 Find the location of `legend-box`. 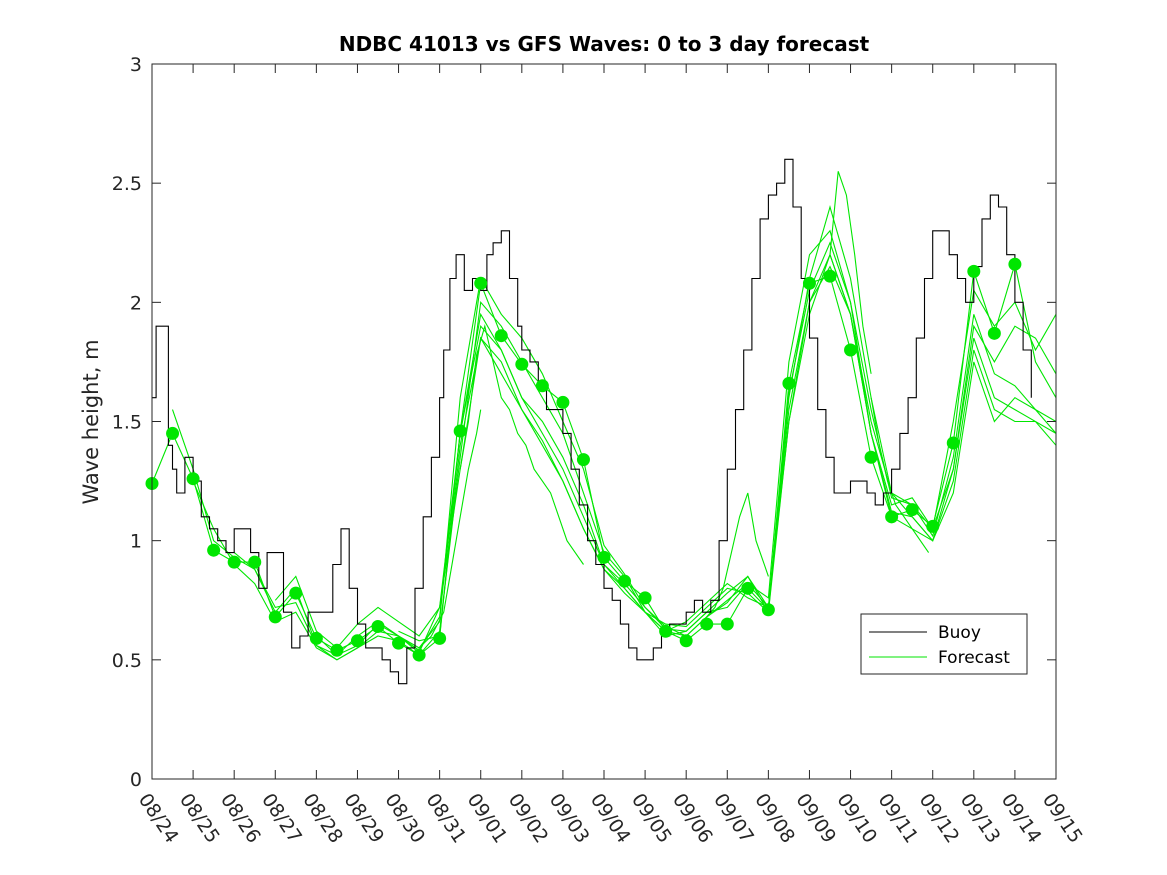

legend-box is located at coordinates (944, 644).